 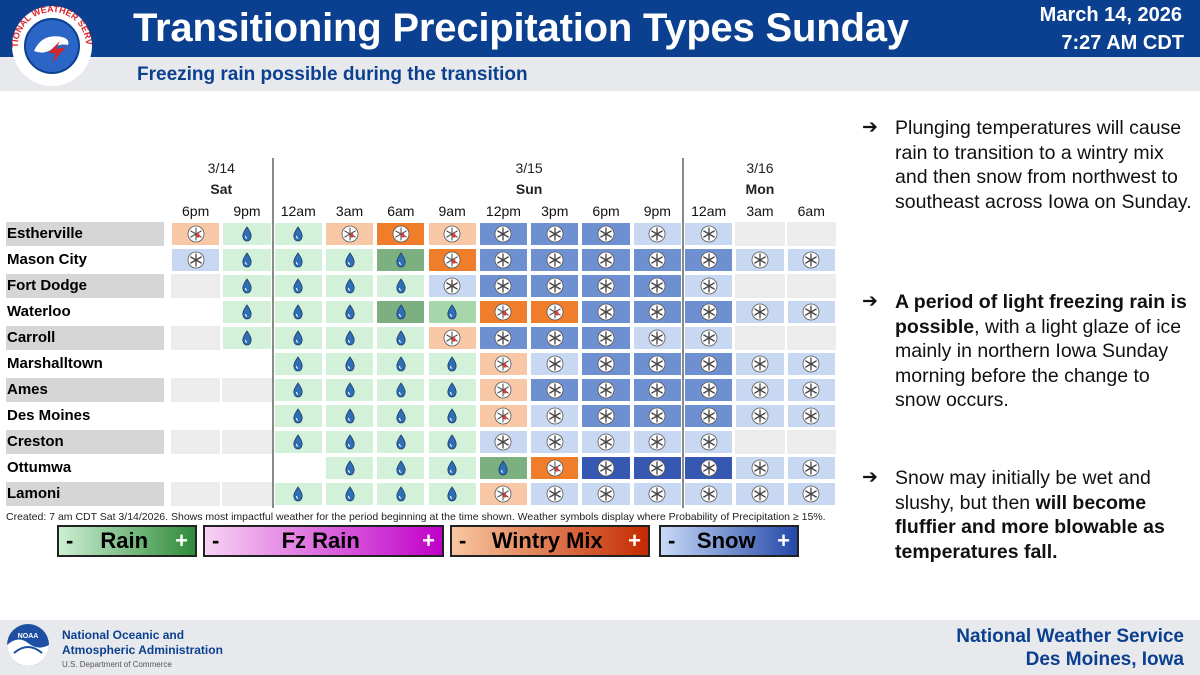 What do you see at coordinates (683, 333) in the screenshot?
I see `day-separator` at bounding box center [683, 333].